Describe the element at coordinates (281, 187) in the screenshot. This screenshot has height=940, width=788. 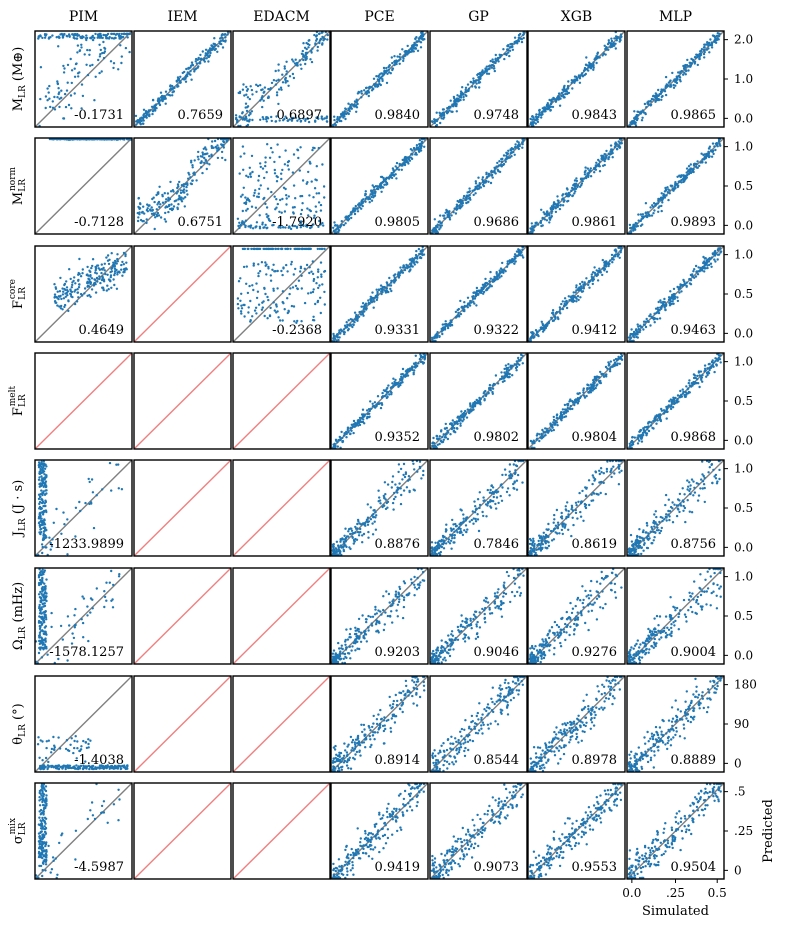
I see `data-points` at that location.